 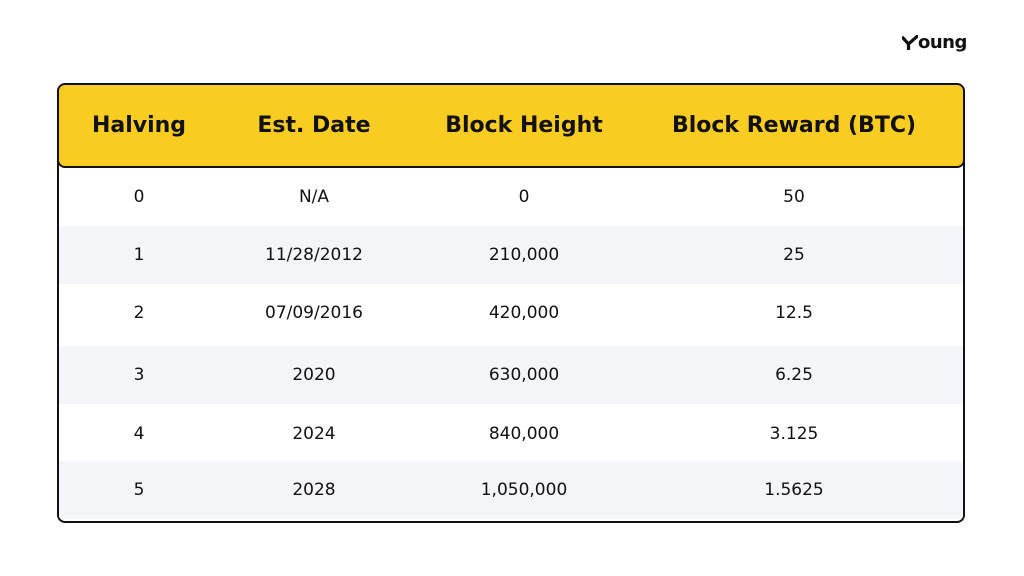 I want to click on cell-est-date: 2028, so click(x=314, y=490).